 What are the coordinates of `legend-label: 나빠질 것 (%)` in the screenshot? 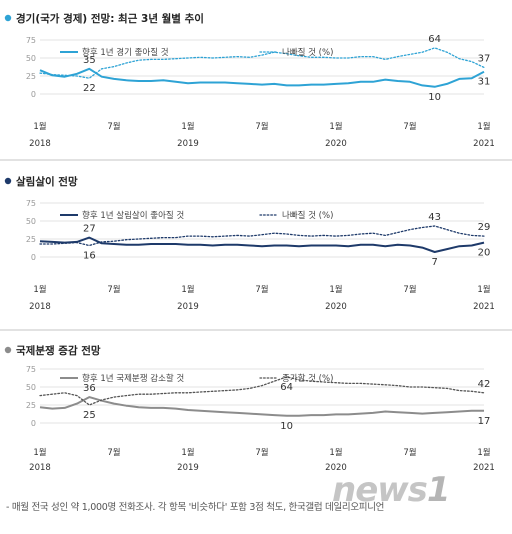 It's located at (307, 52).